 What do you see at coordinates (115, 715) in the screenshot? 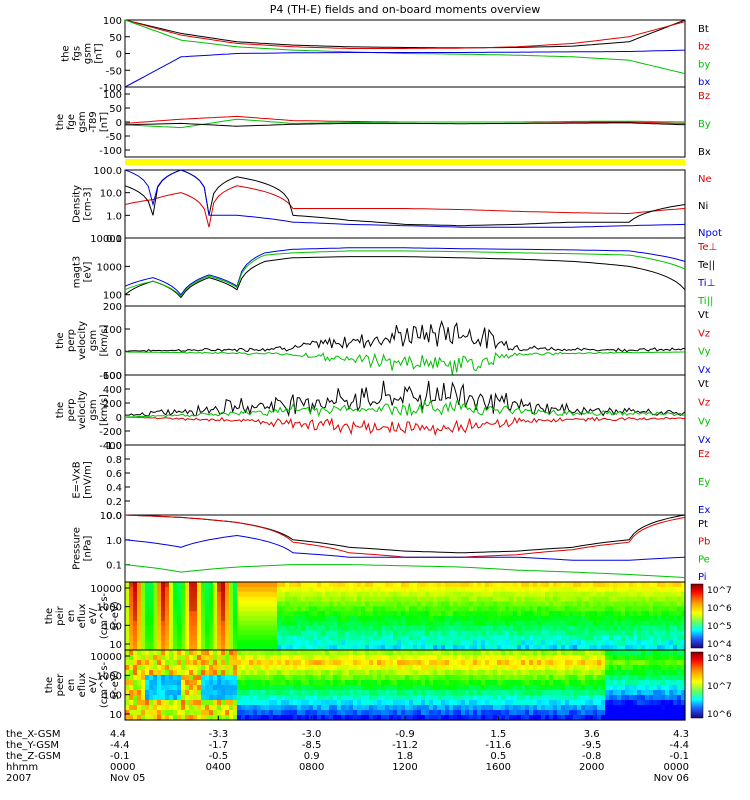
I see `y-tick-label: 10` at bounding box center [115, 715].